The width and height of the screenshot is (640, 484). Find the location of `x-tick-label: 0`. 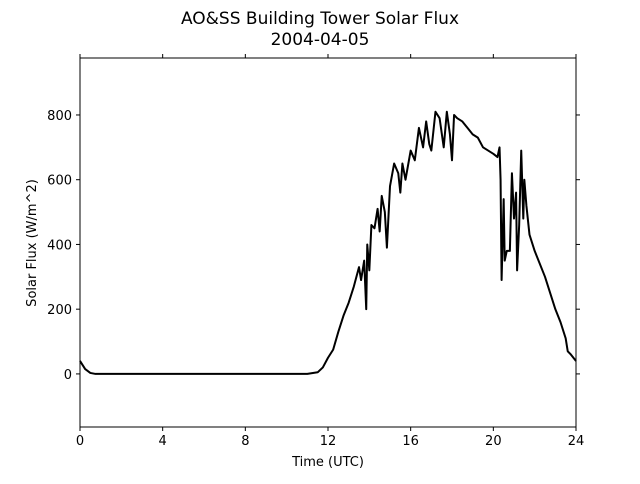

x-tick-label: 0 is located at coordinates (80, 441).